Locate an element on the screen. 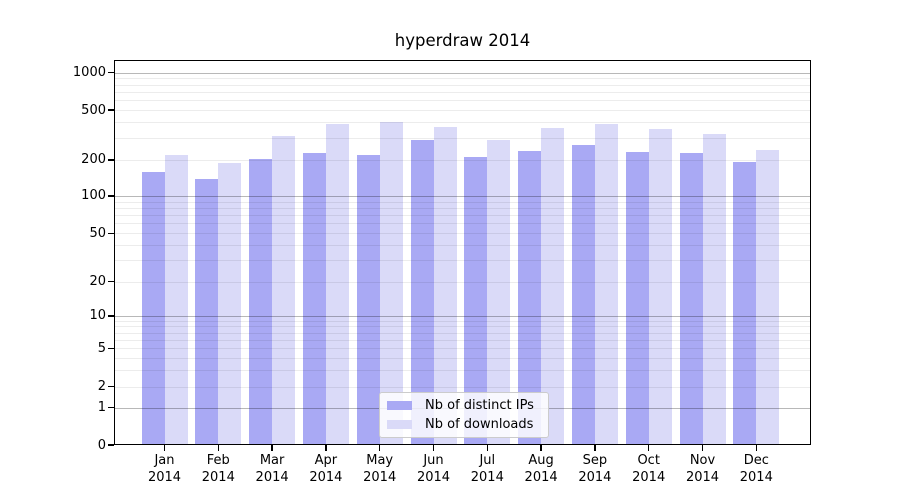  legend: Nb of distinct IPs Nb of downloads is located at coordinates (464, 415).